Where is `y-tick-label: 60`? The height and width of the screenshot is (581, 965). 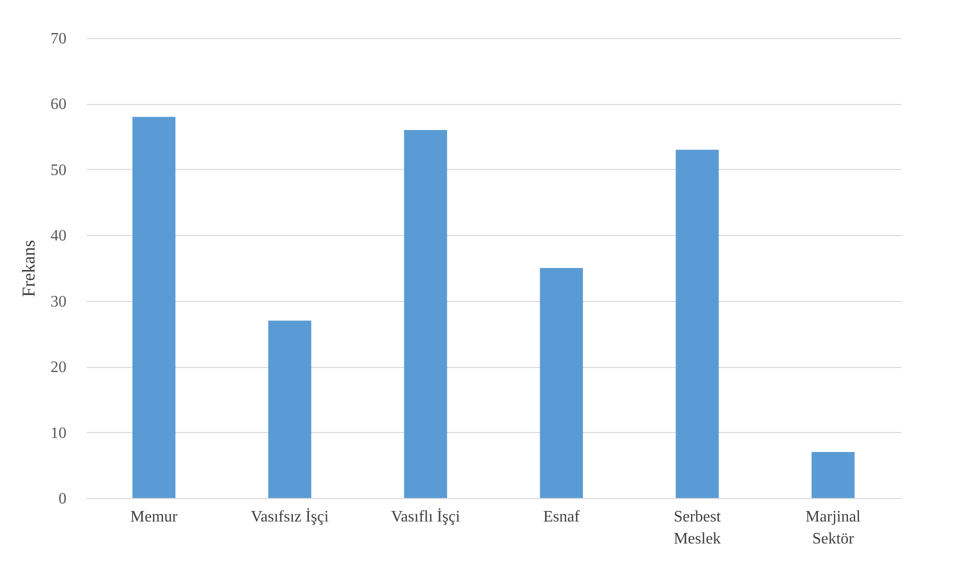 y-tick-label: 60 is located at coordinates (58, 105).